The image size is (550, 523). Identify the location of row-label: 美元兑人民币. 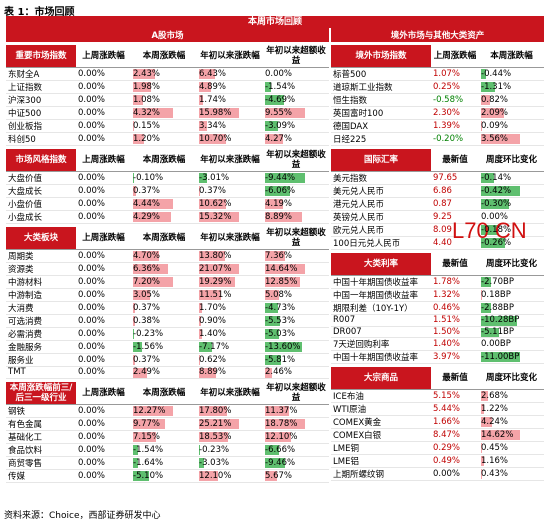
(381, 191).